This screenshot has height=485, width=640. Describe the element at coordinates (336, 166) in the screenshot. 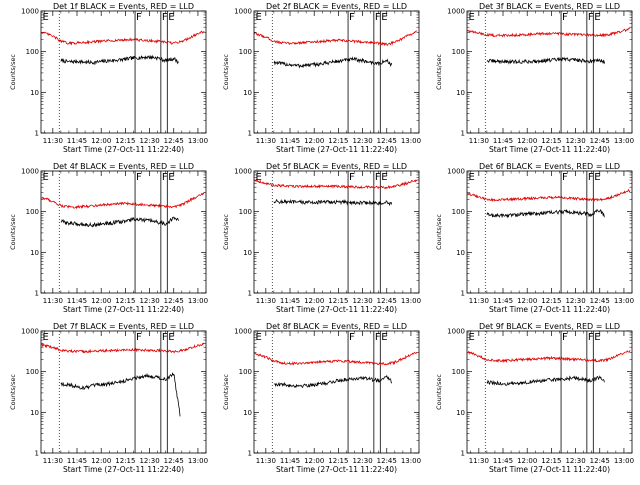

I see `panel-title: Det 5f BLACK = Events, RED = LLD` at that location.